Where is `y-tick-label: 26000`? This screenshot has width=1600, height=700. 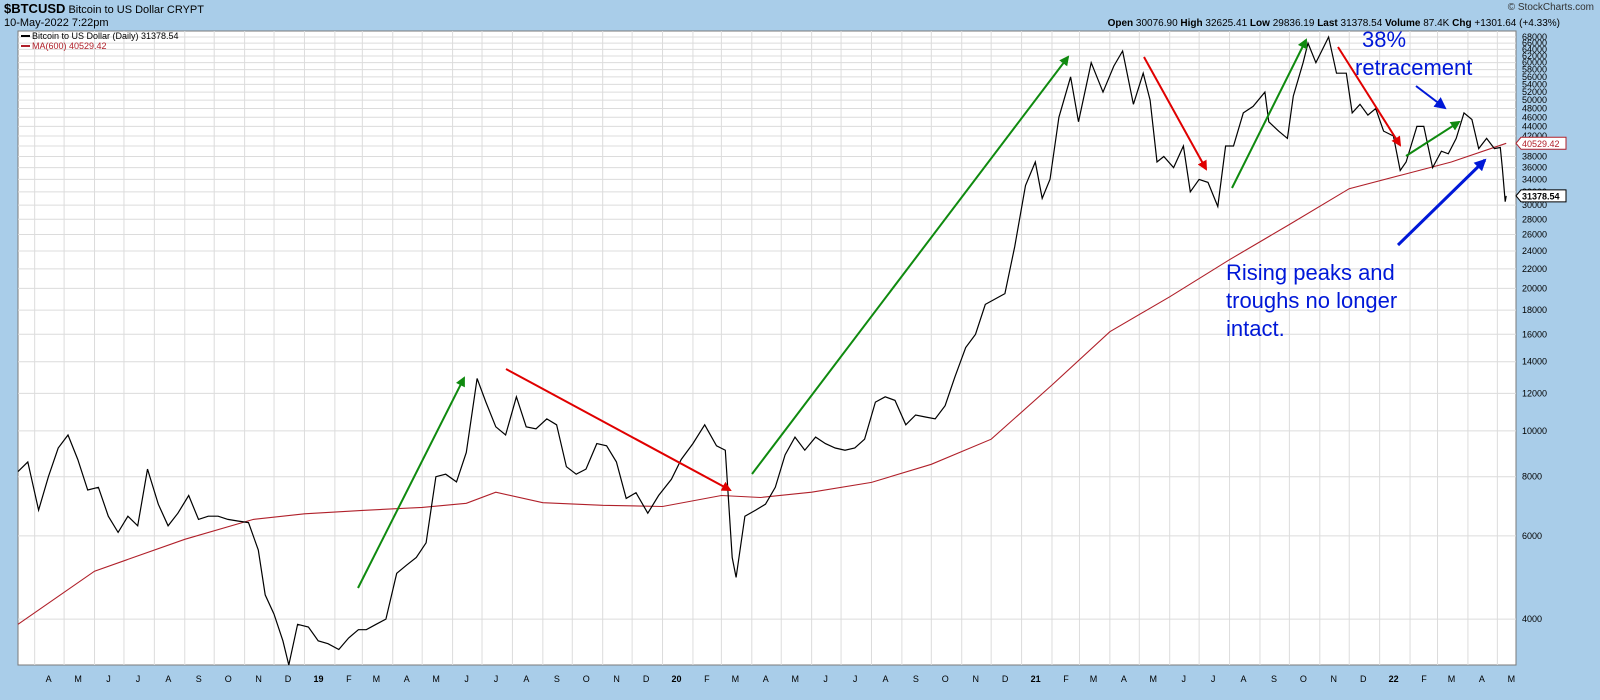
y-tick-label: 26000 is located at coordinates (1534, 235).